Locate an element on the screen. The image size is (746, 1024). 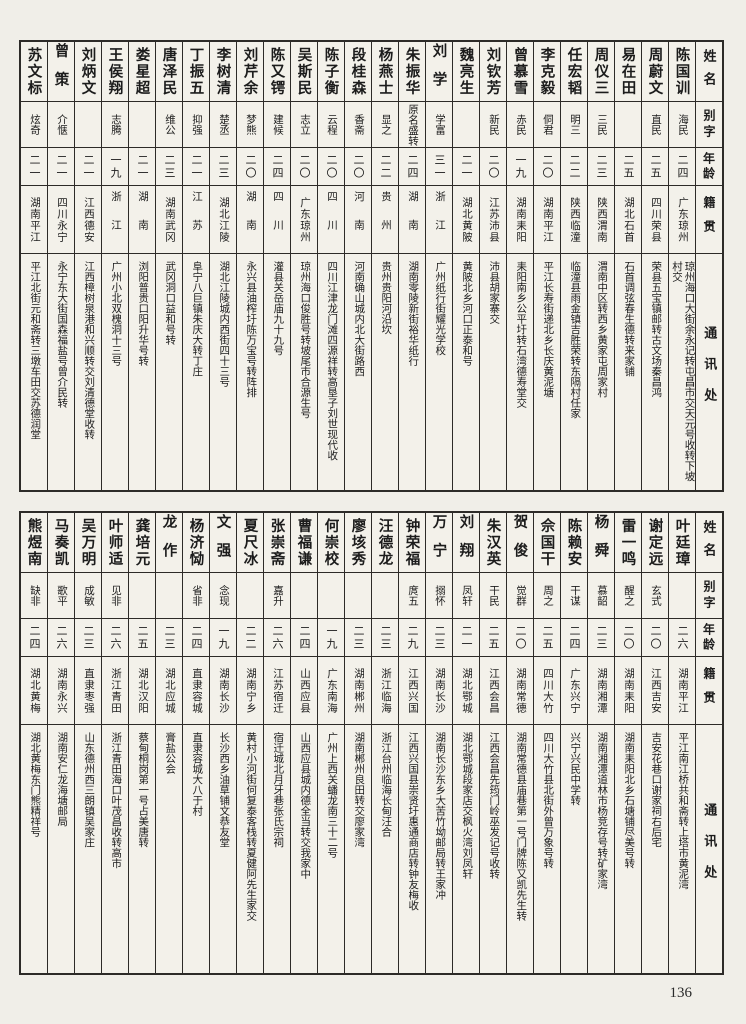
person-name-text: 娄星超 is located at coordinates (141, 71).